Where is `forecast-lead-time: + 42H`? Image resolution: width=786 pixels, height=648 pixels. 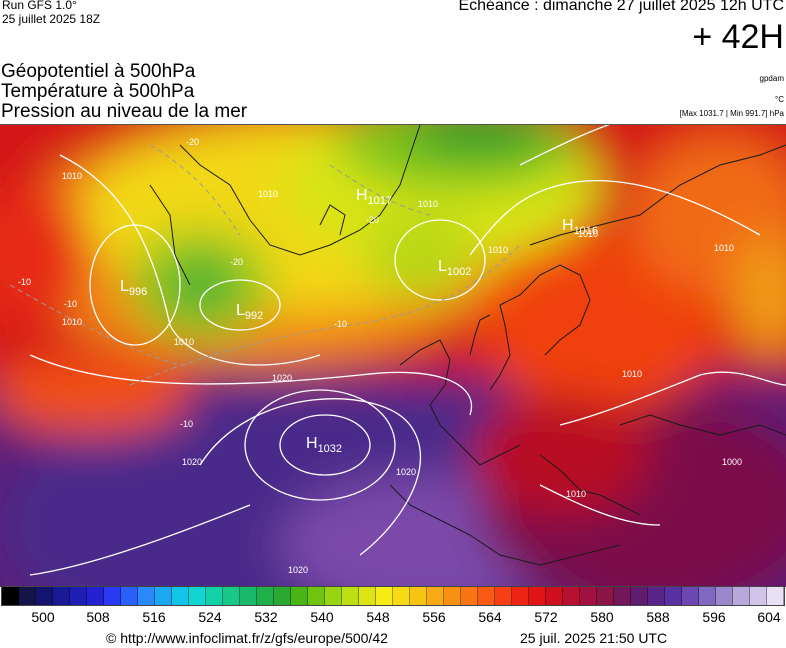 forecast-lead-time: + 42H is located at coordinates (738, 37).